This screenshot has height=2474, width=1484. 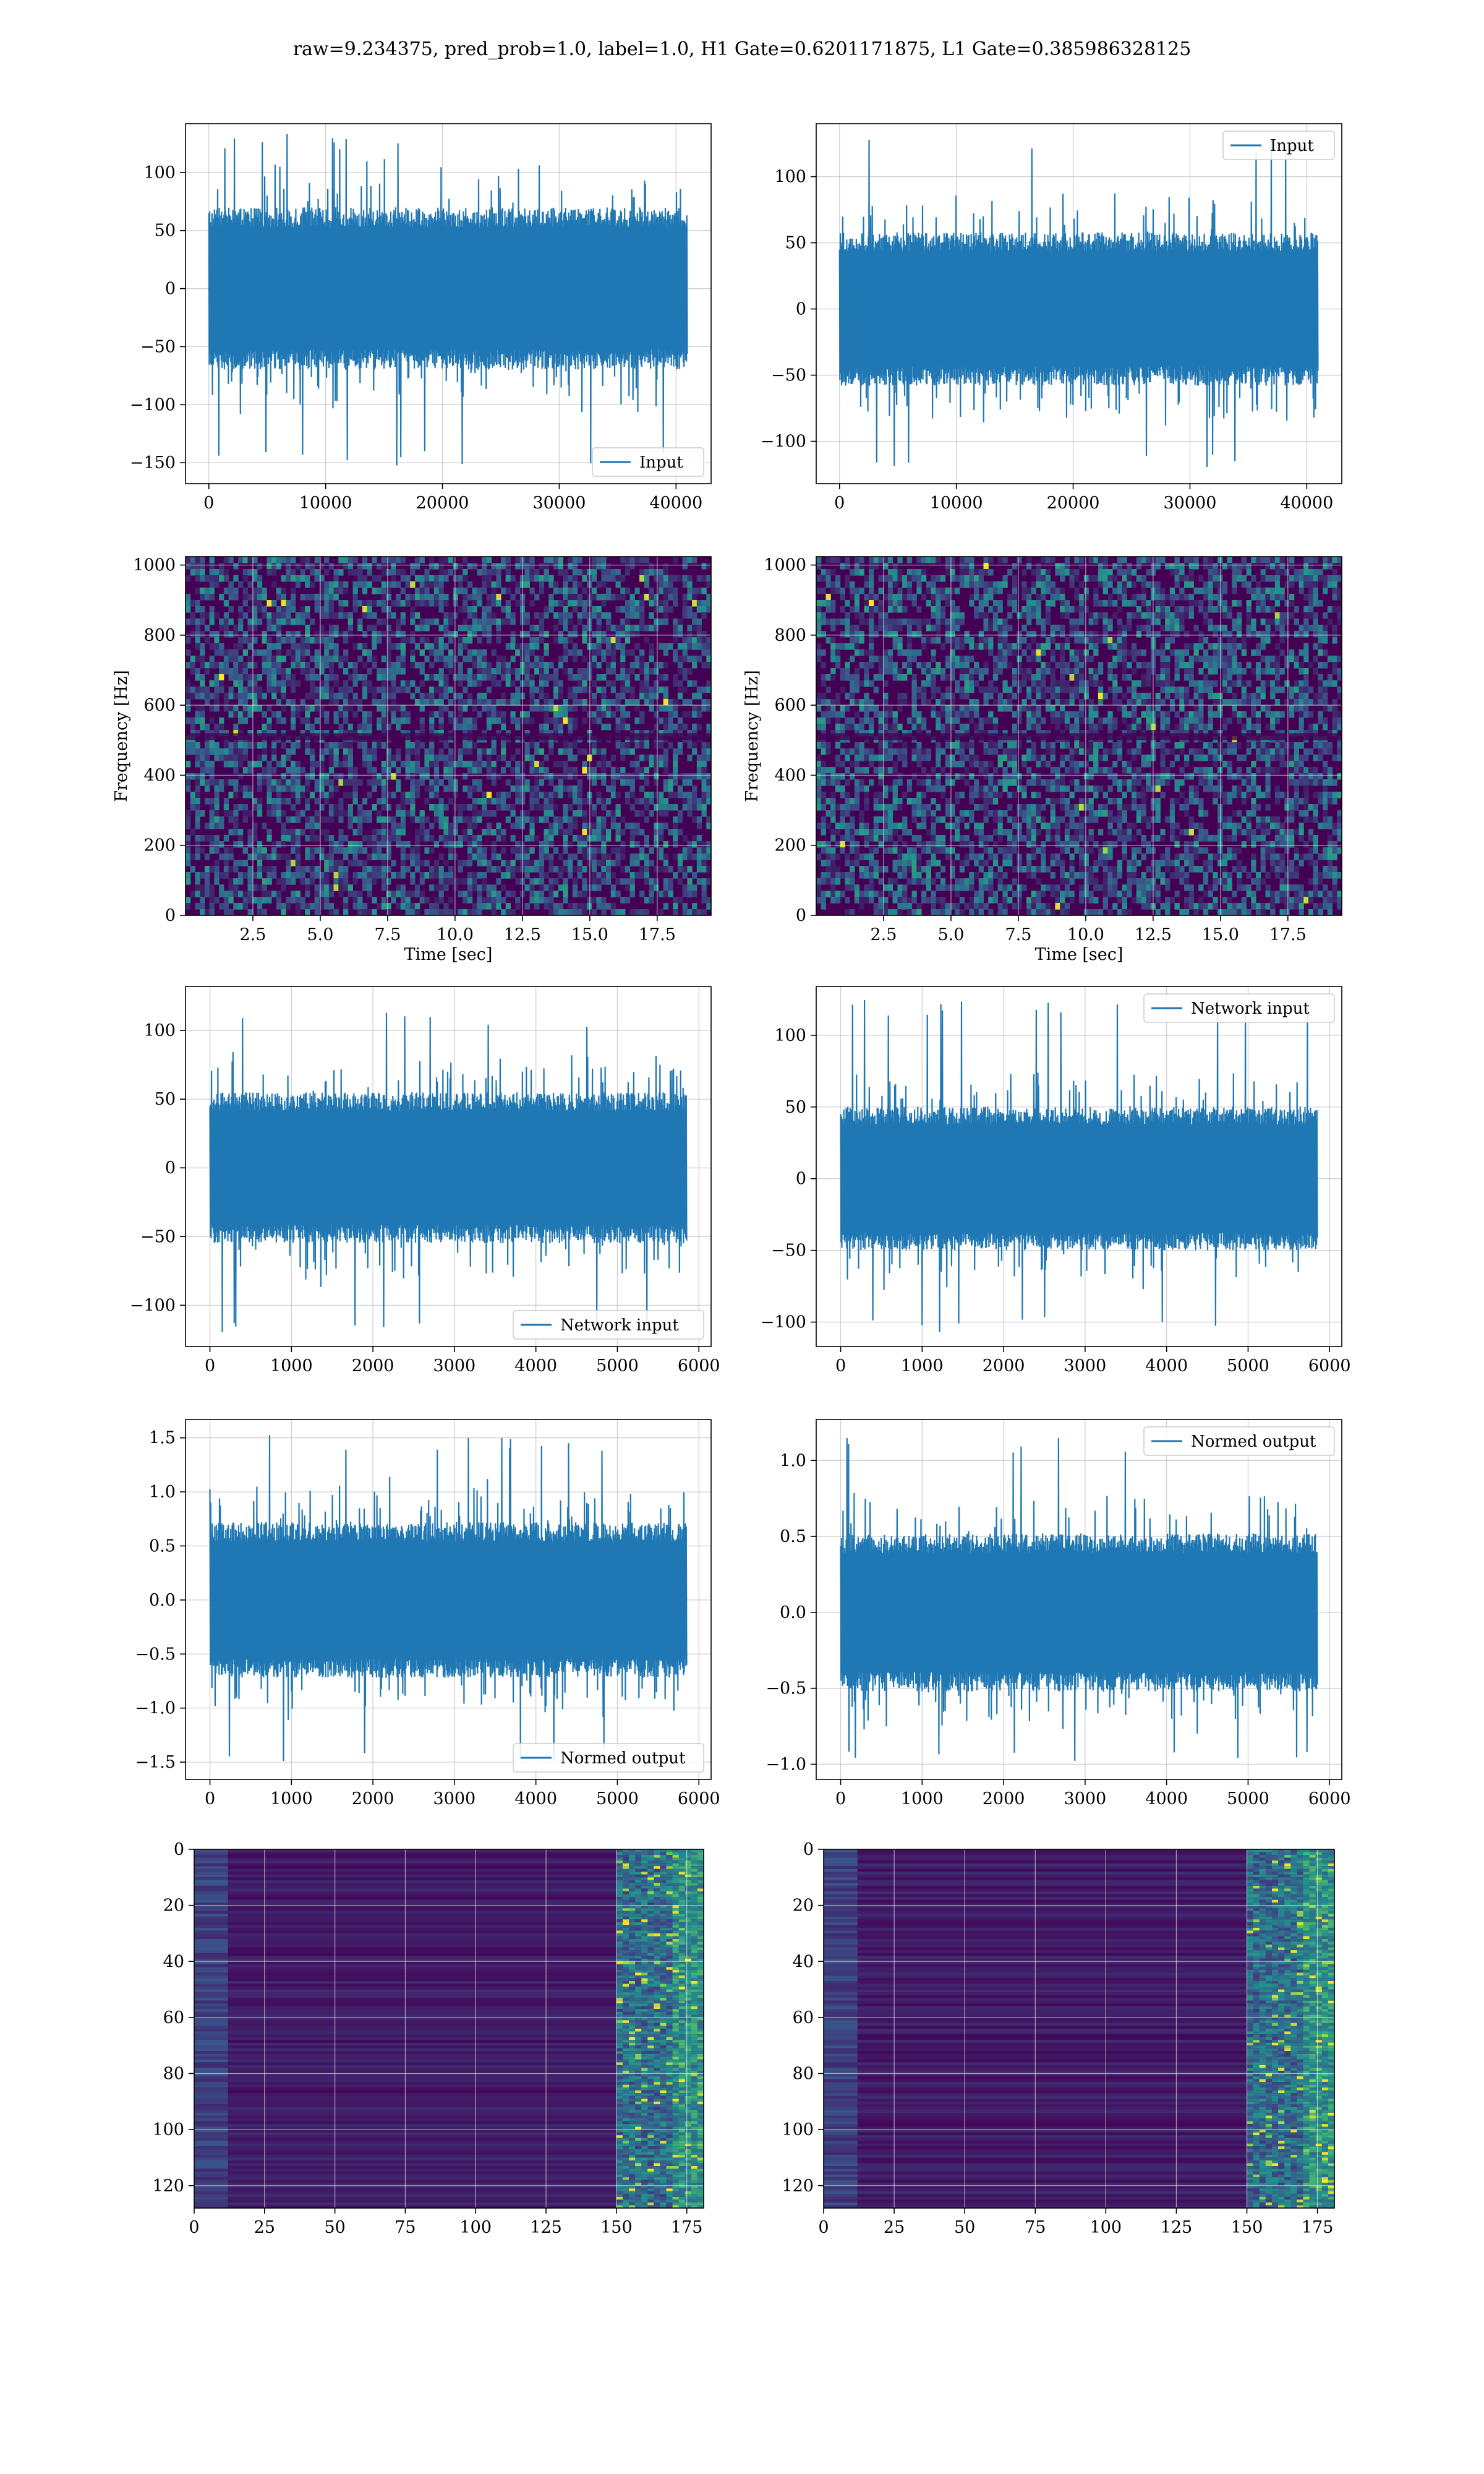 What do you see at coordinates (839, 503) in the screenshot?
I see `x-tick-label: 0` at bounding box center [839, 503].